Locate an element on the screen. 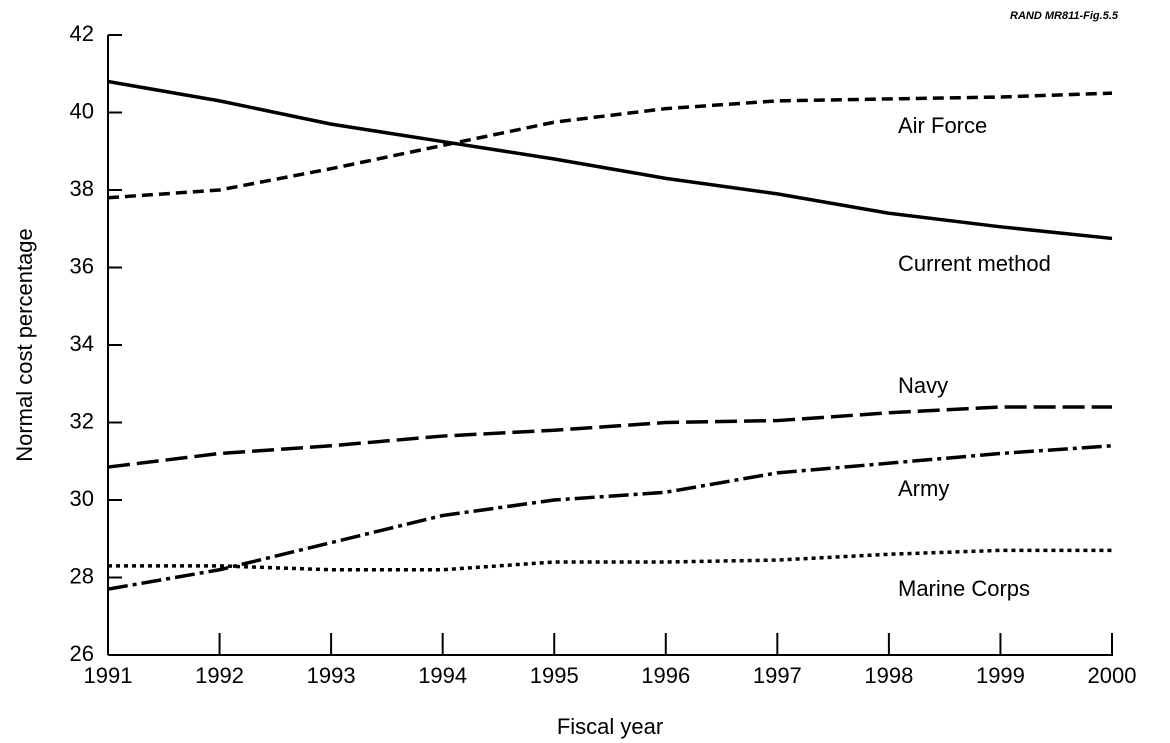 The image size is (1170, 743). y-tick-label: 40 is located at coordinates (82, 110).